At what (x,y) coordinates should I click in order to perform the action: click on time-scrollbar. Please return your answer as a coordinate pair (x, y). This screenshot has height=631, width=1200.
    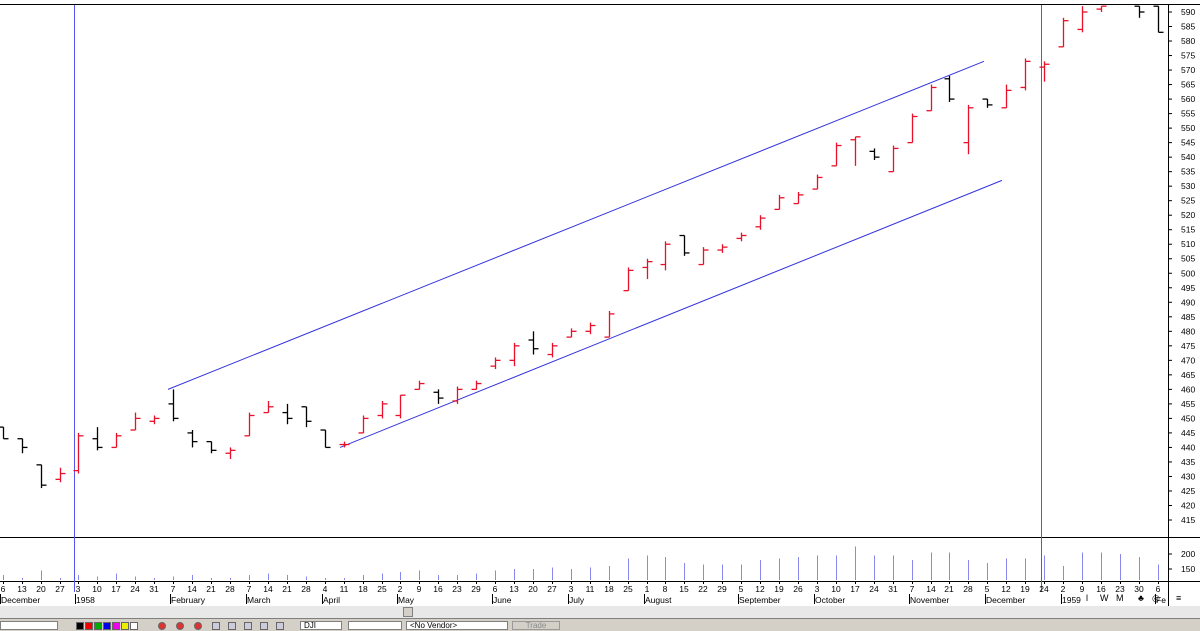
    Looking at the image, I should click on (600, 612).